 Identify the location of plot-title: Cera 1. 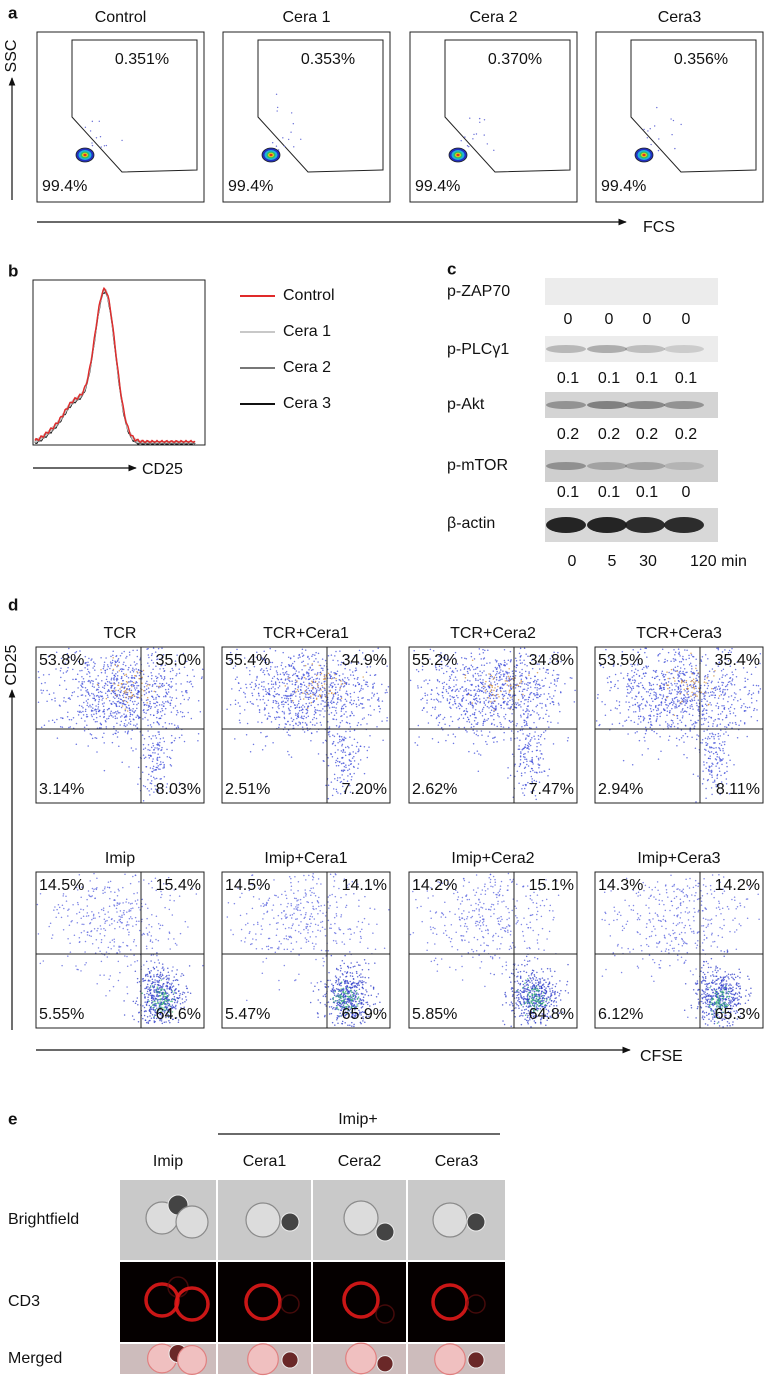
(306, 17).